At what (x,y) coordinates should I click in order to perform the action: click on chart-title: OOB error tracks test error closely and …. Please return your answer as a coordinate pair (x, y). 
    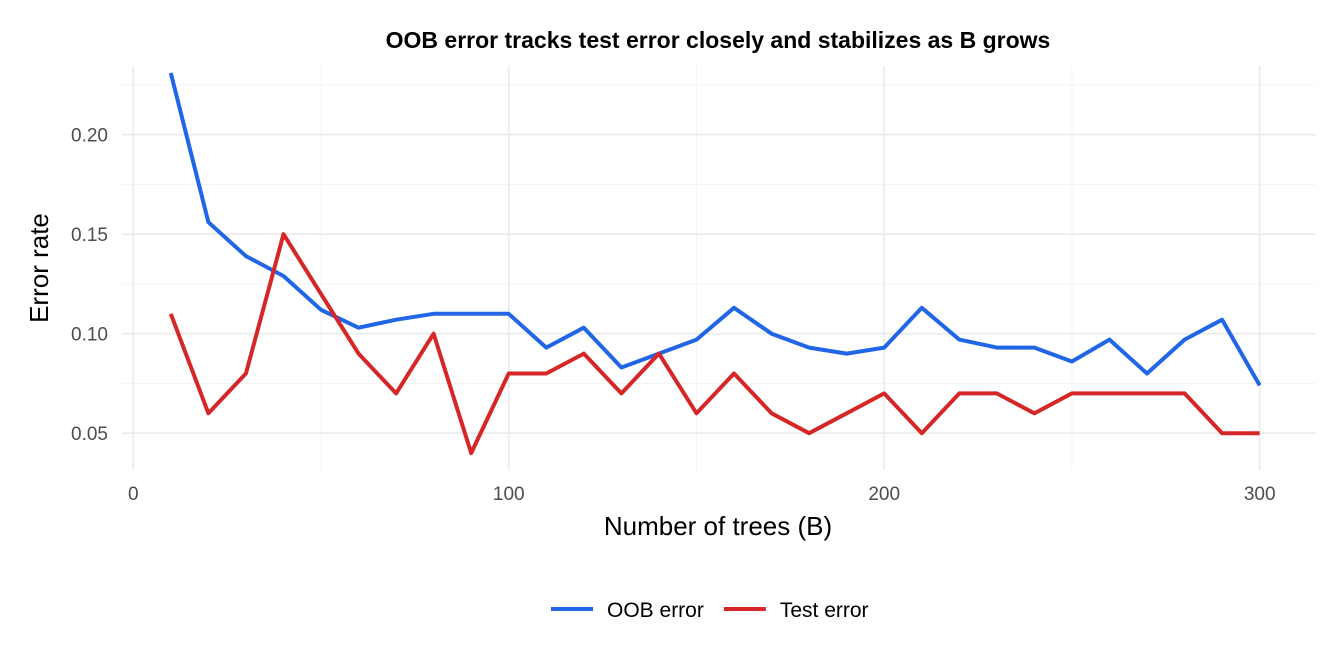
    Looking at the image, I should click on (718, 40).